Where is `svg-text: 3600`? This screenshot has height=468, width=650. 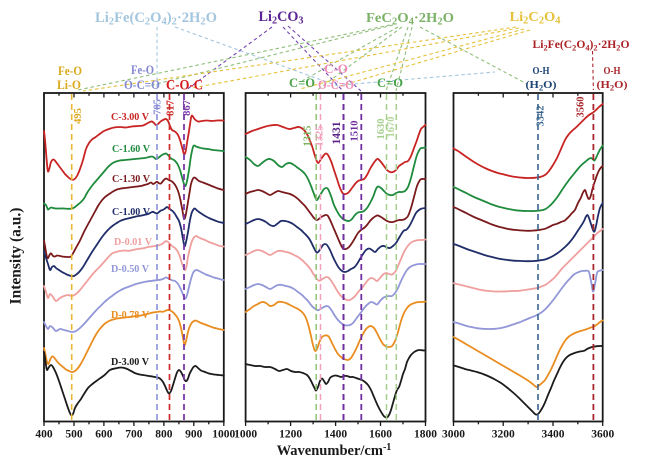 svg-text: 3600 is located at coordinates (602, 435).